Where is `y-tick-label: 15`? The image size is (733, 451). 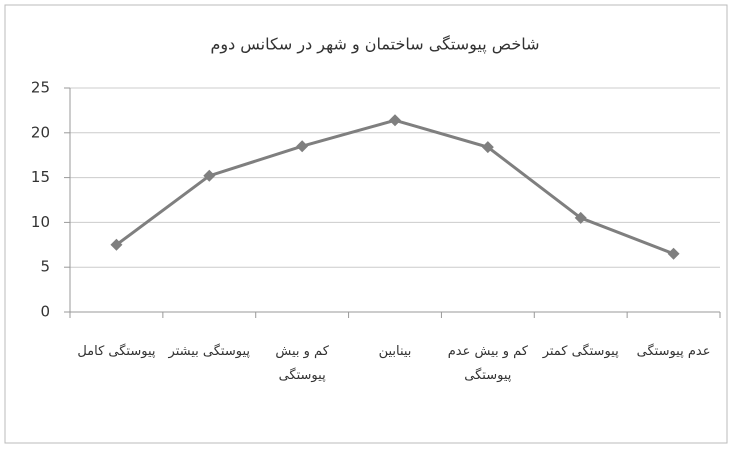
y-tick-label: 15 is located at coordinates (40, 177).